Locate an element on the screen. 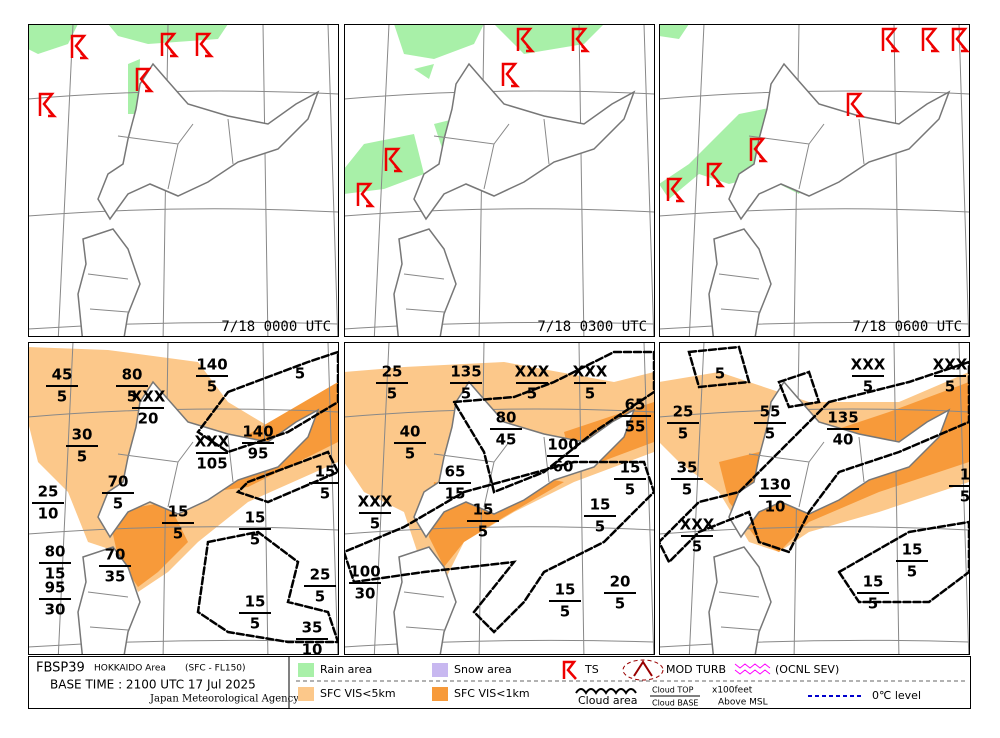 This screenshot has height=738, width=1000. valid-time: 7/18 0000 UTC is located at coordinates (276, 327).